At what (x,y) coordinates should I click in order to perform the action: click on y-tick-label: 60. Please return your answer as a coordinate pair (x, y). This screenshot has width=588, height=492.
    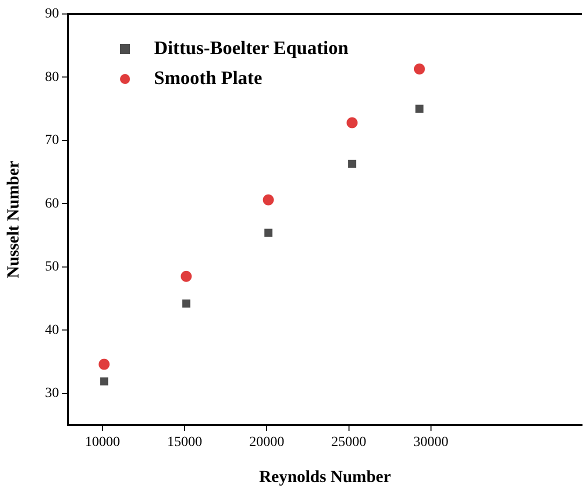
    Looking at the image, I should click on (52, 204).